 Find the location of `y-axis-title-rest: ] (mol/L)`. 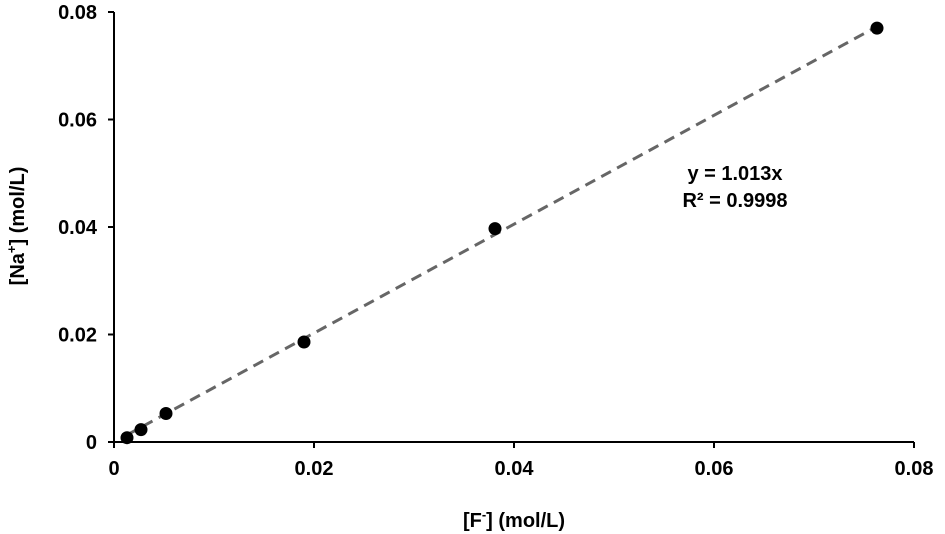

y-axis-title-rest: ] (mol/L) is located at coordinates (18, 206).